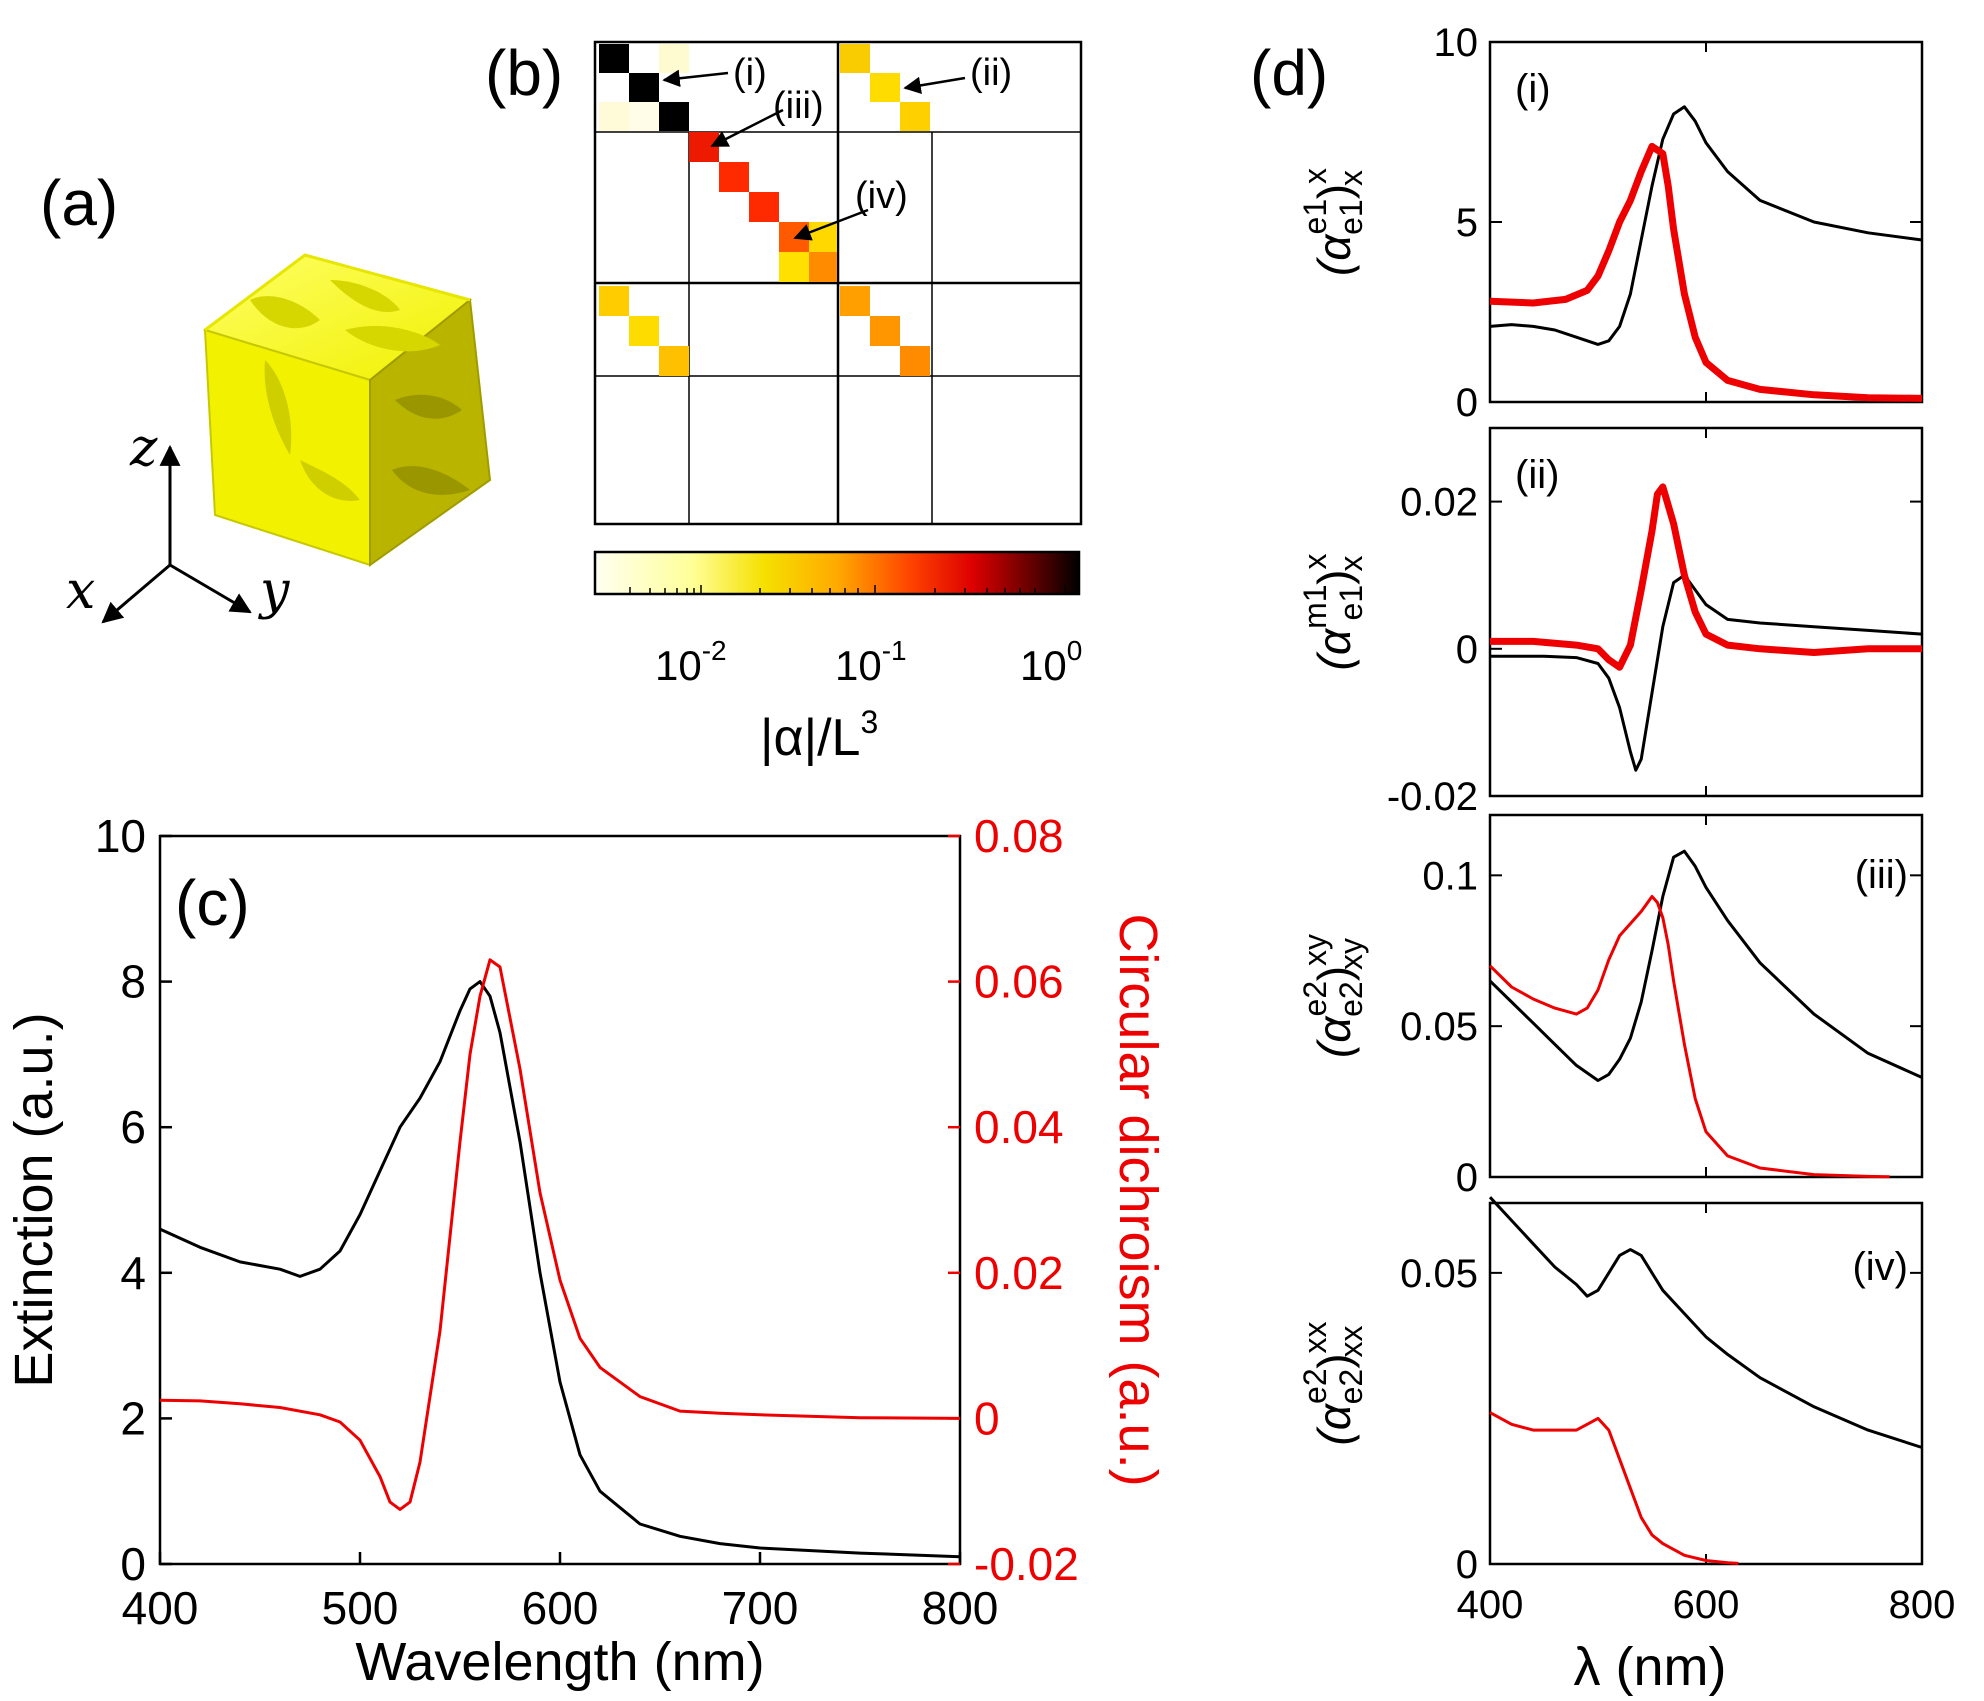  Describe the element at coordinates (1051, 662) in the screenshot. I see `colorbar-tick-3: 10⁰` at that location.